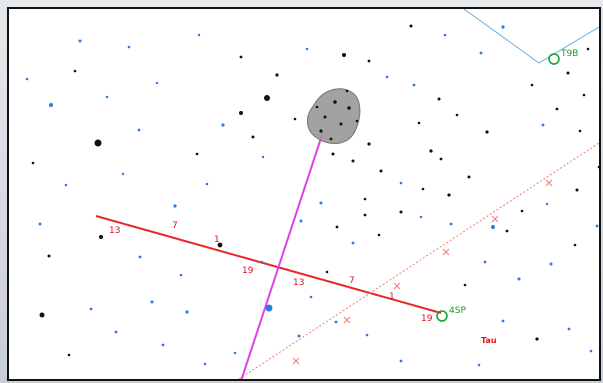 This screenshot has width=603, height=383. Describe the element at coordinates (489, 340) in the screenshot. I see `star-name-tau: Tau` at that location.